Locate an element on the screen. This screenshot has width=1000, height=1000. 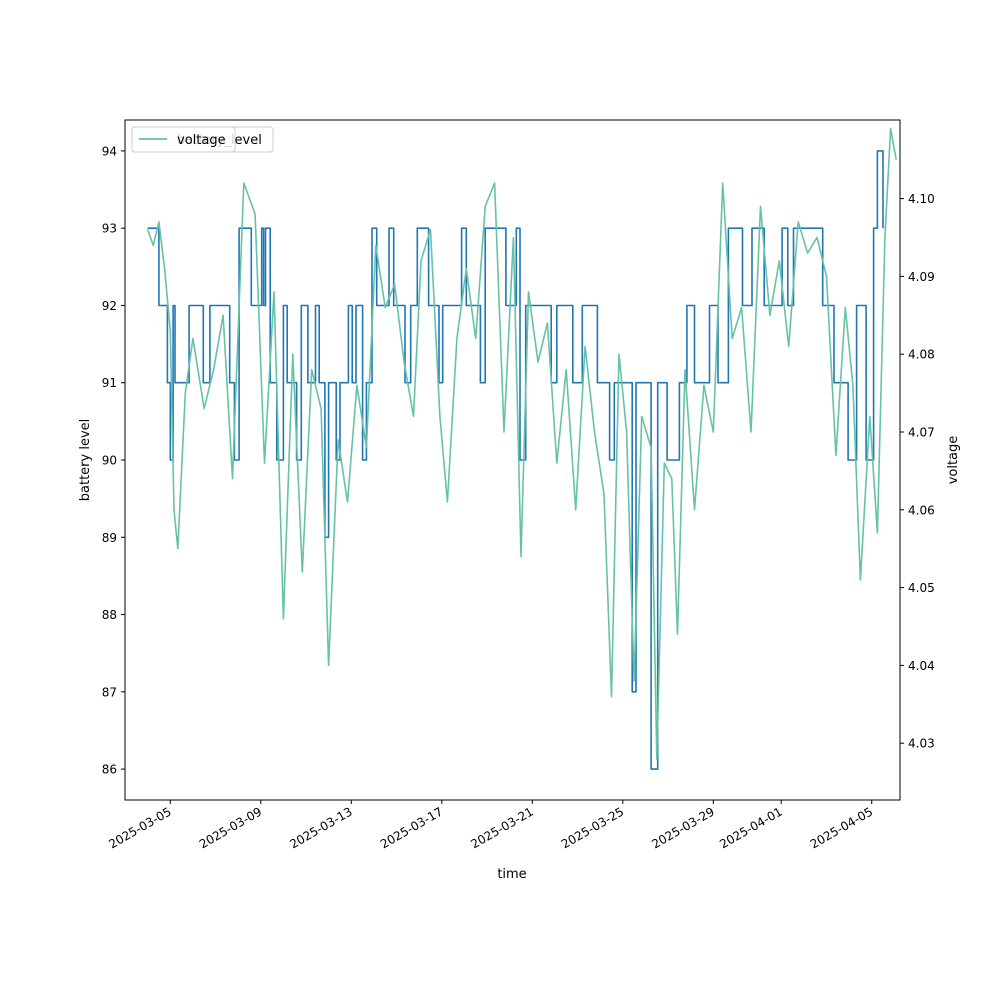
x-tick-label: 2025-03-09 is located at coordinates (230, 827).